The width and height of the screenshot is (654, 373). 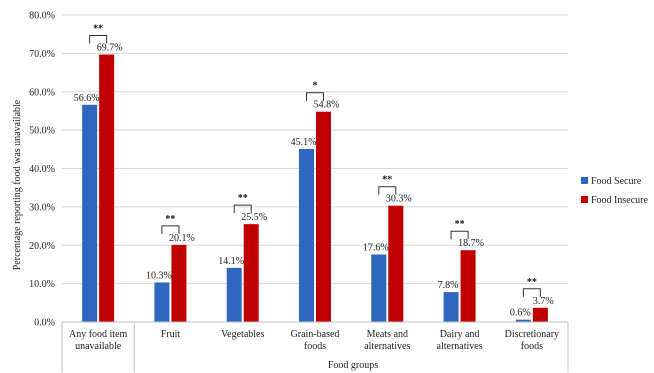 What do you see at coordinates (584, 199) in the screenshot?
I see `legend-swatch-food-insecure` at bounding box center [584, 199].